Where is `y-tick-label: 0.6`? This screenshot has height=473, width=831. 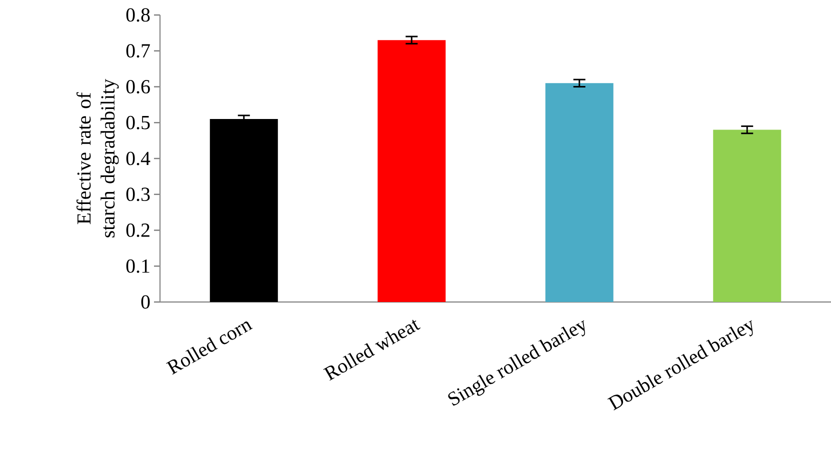
y-tick-label: 0.6 is located at coordinates (138, 87).